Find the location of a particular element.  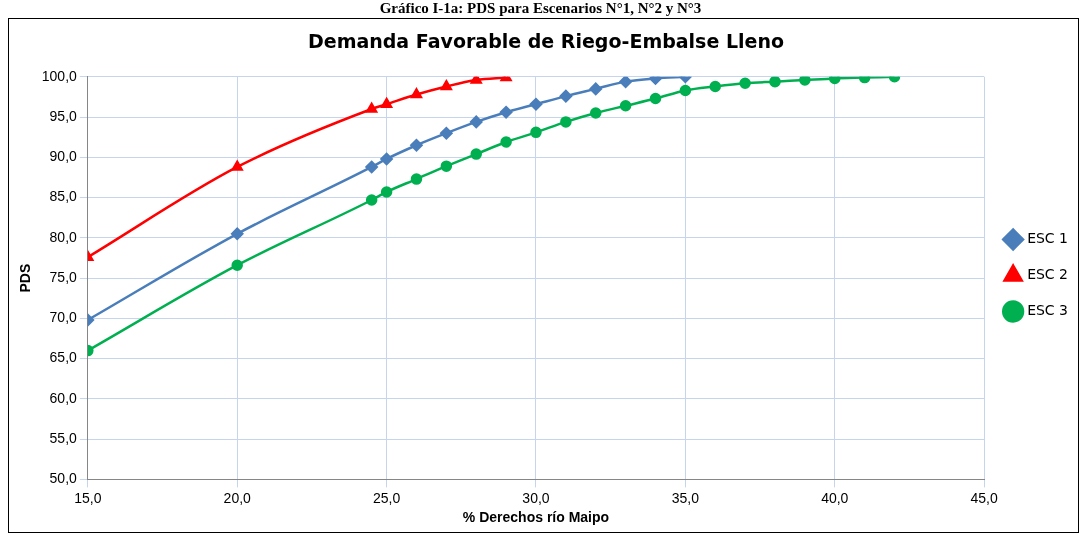

x-axis-title: % Derechos río Maipo is located at coordinates (536, 517).